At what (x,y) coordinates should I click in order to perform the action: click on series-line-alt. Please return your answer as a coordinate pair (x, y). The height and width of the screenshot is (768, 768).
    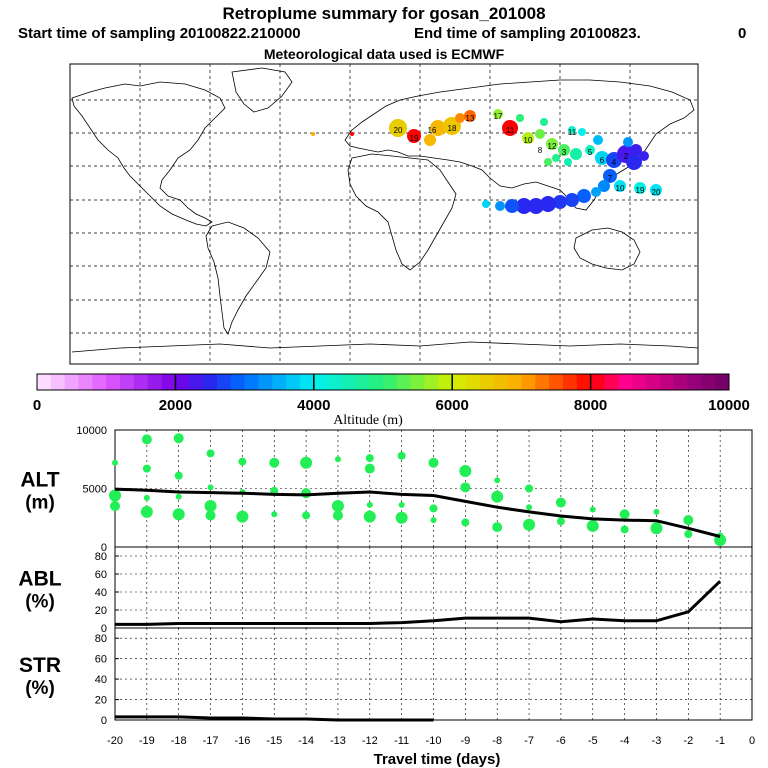
    Looking at the image, I should click on (417, 512).